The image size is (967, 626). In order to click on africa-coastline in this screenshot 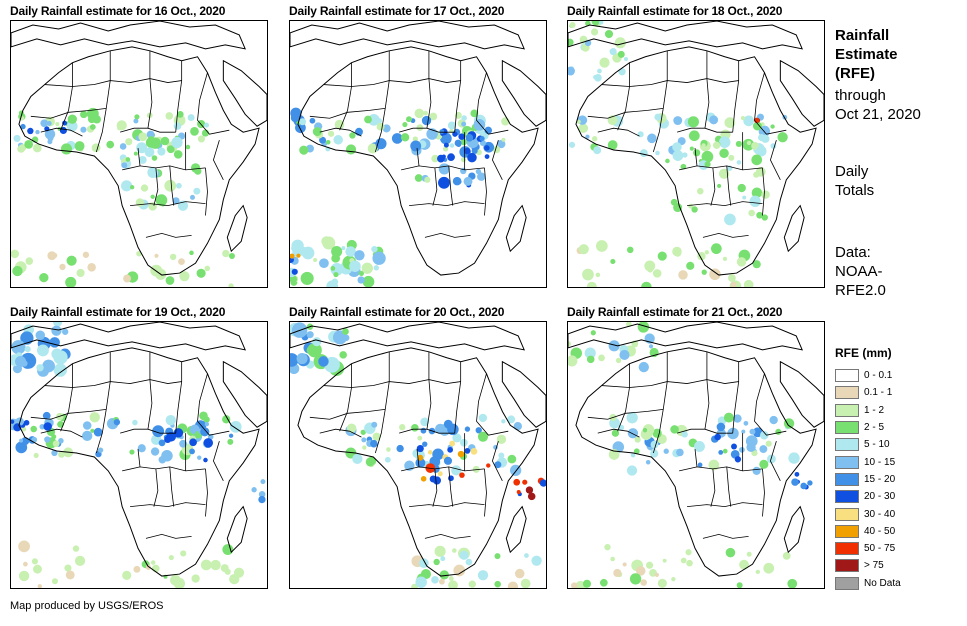, I will do `click(139, 161)`.